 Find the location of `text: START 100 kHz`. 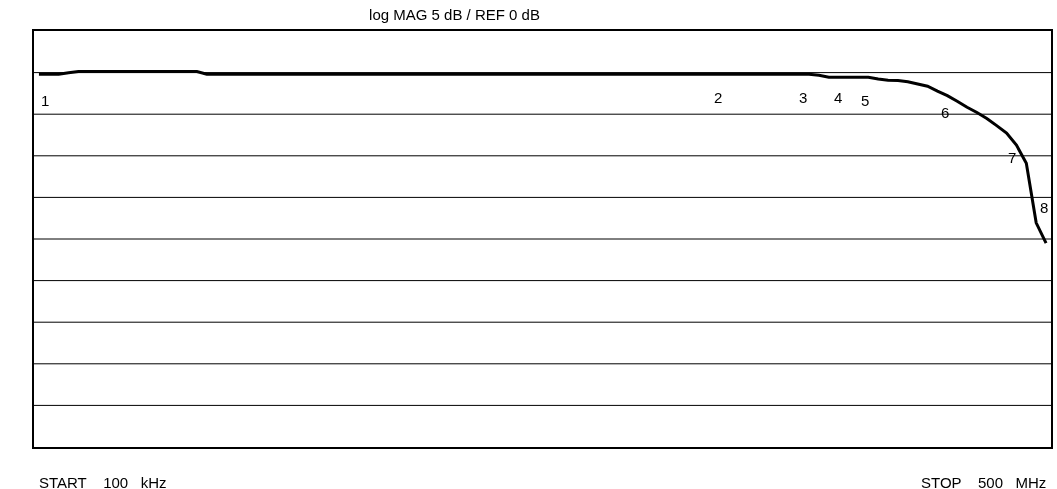

text: START 100 kHz is located at coordinates (103, 481).